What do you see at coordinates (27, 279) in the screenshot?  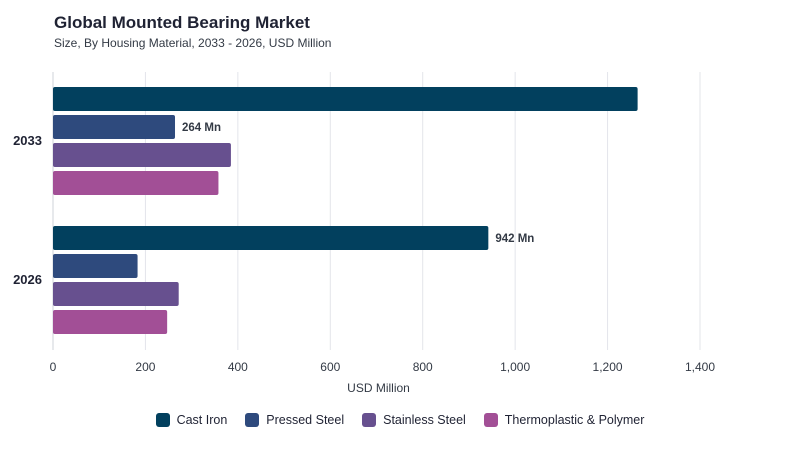 I see `category-label: 2026` at bounding box center [27, 279].